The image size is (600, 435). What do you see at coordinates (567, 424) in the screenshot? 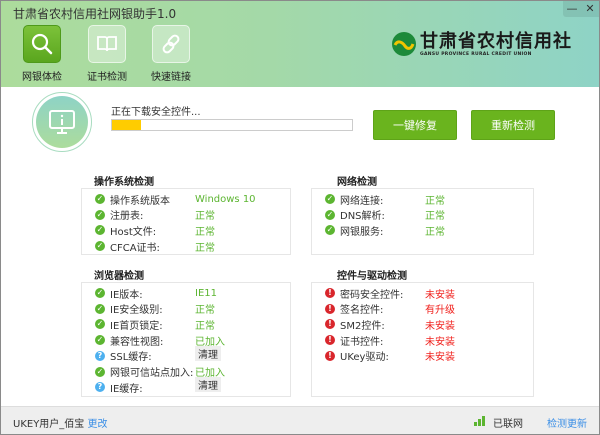
I see `check-update-link: 检测更新` at bounding box center [567, 424].